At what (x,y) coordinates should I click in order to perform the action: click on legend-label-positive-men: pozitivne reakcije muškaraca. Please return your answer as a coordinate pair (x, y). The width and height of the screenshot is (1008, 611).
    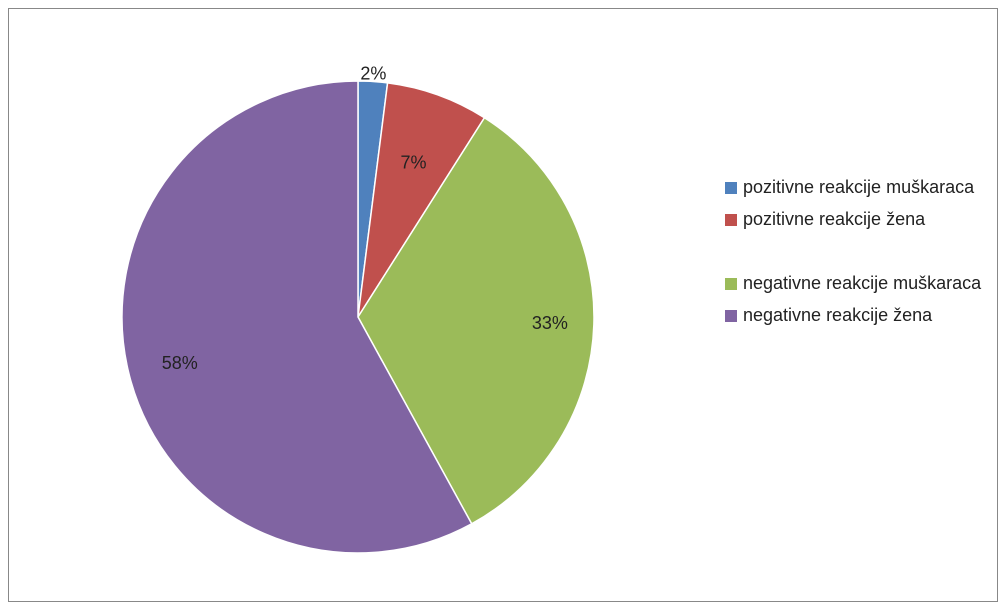
    Looking at the image, I should click on (859, 187).